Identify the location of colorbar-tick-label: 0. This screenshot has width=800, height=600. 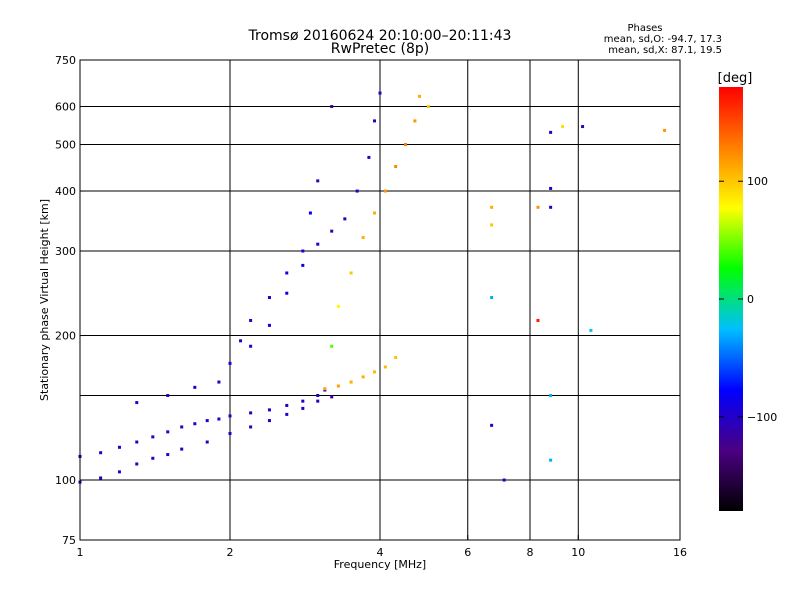
(750, 299).